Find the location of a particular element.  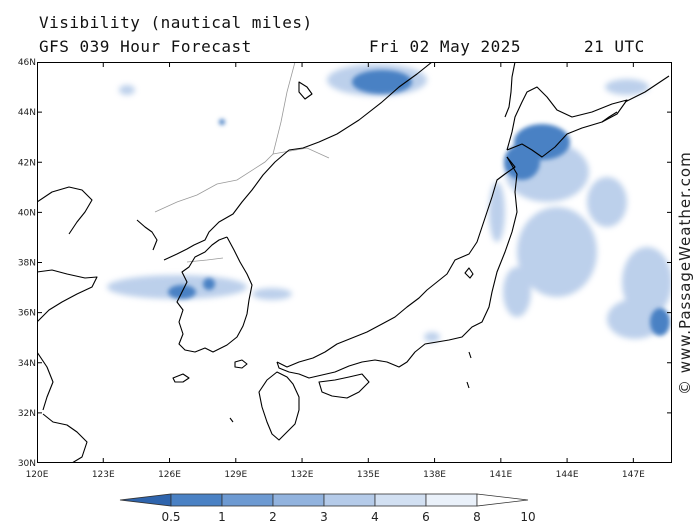

longitude-label: 120E is located at coordinates (37, 475).